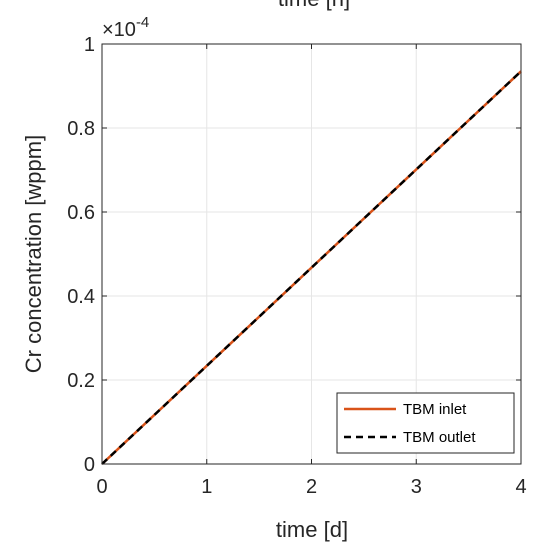  I want to click on y-exponent-label: ×10⁻⁴, so click(125, 27).